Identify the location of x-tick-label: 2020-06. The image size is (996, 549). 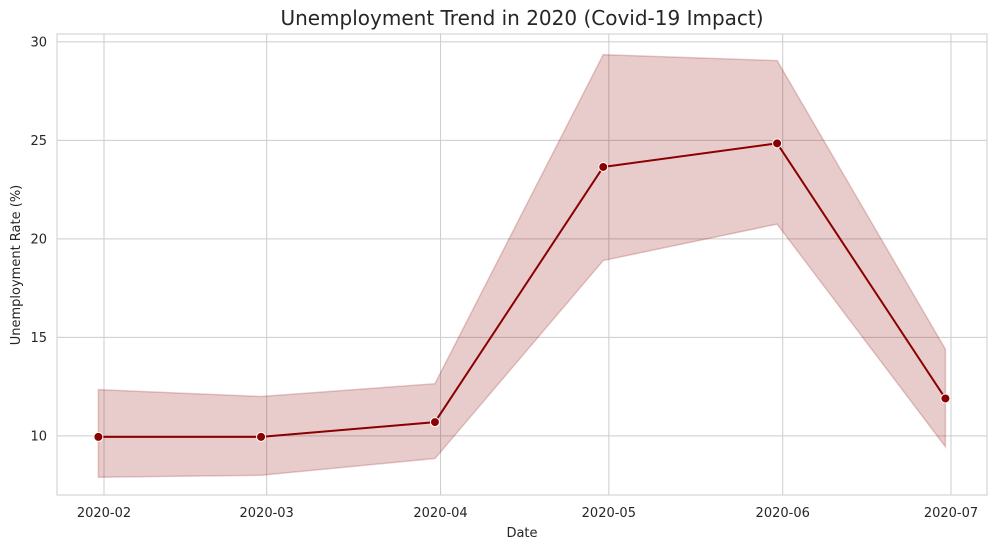
(783, 513).